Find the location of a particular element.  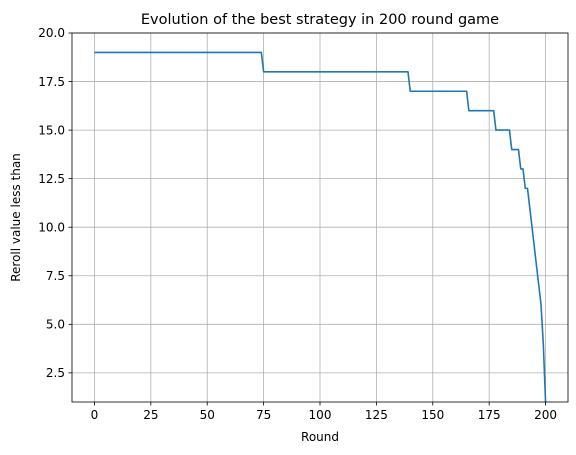

x-tick-label: 150 is located at coordinates (432, 415).